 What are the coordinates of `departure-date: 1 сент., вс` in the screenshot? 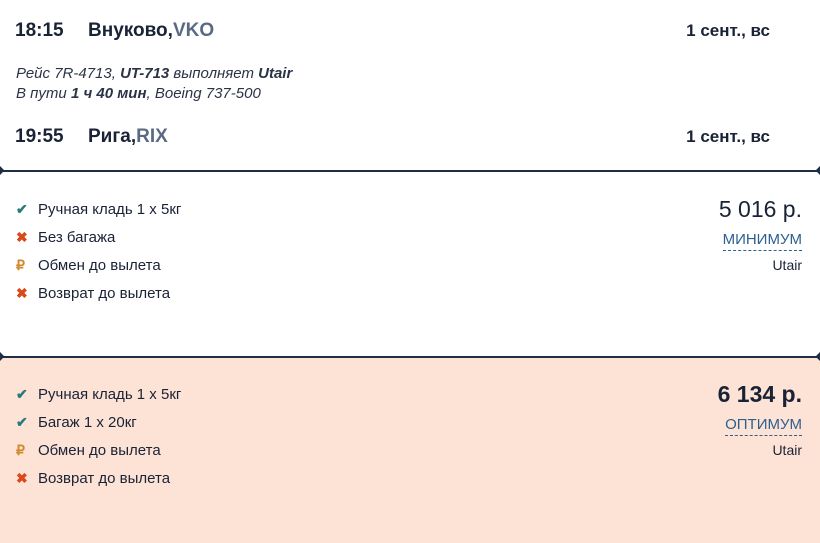 It's located at (728, 30).